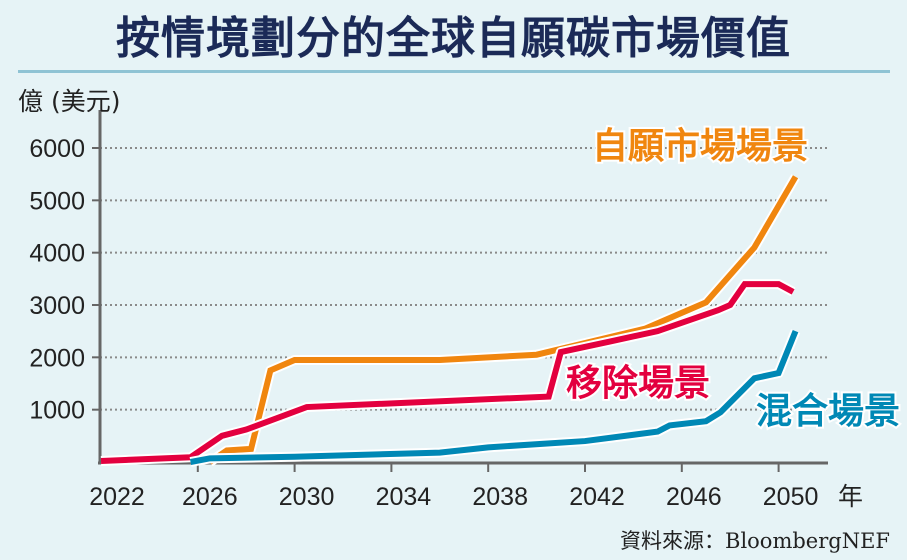 The image size is (907, 560). What do you see at coordinates (454, 71) in the screenshot?
I see `title-divider` at bounding box center [454, 71].